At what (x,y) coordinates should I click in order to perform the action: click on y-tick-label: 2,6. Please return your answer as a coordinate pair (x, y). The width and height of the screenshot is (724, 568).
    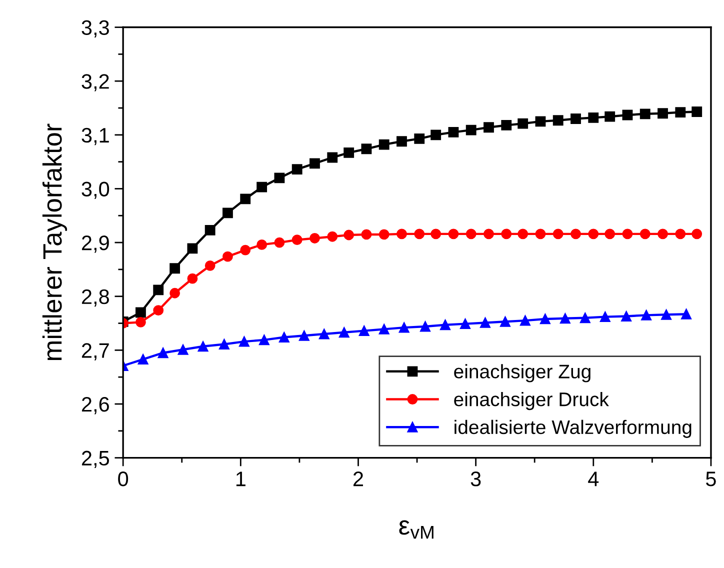
    Looking at the image, I should click on (95, 405).